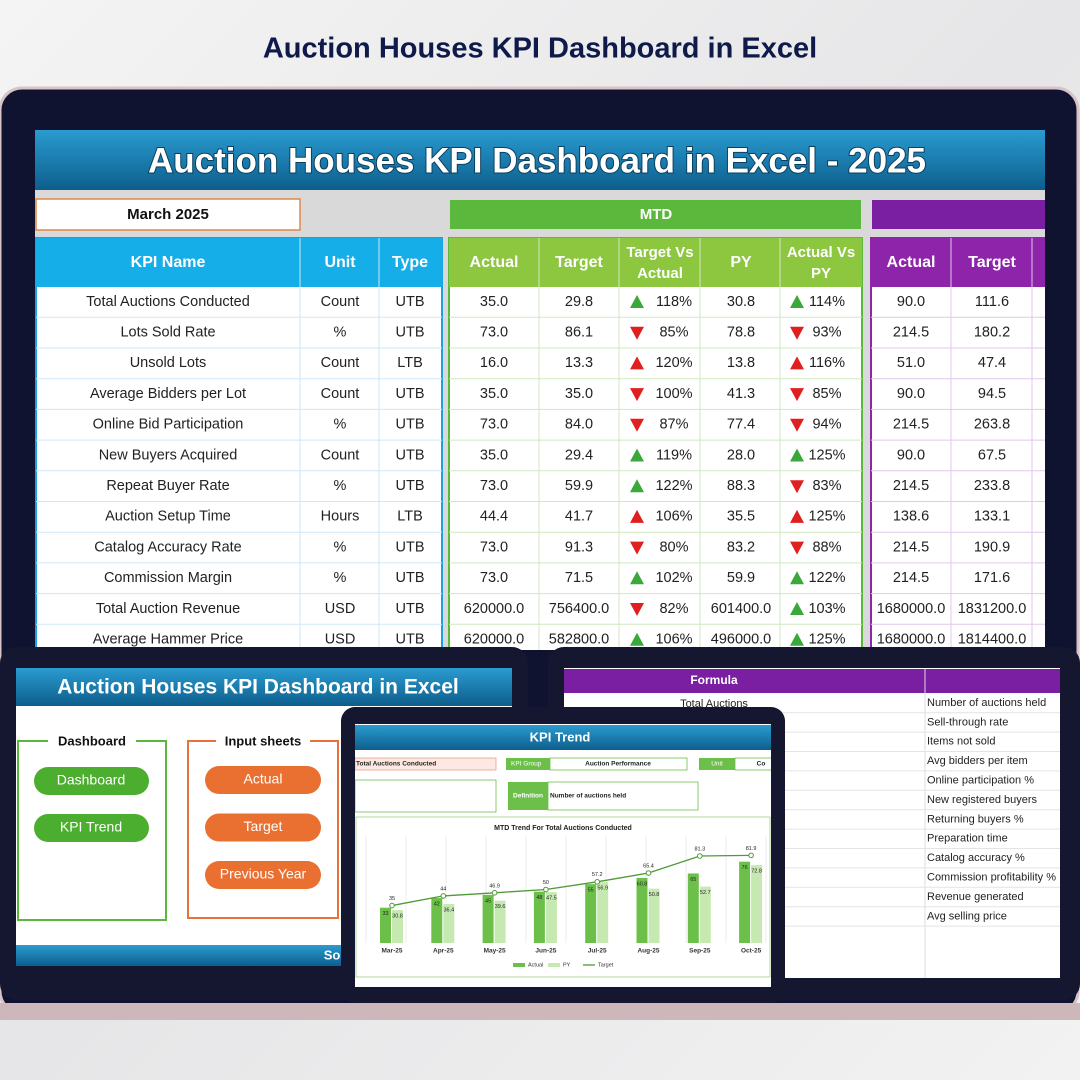 This screenshot has height=1080, width=1080. Describe the element at coordinates (826, 333) in the screenshot. I see `cell: 93%` at that location.